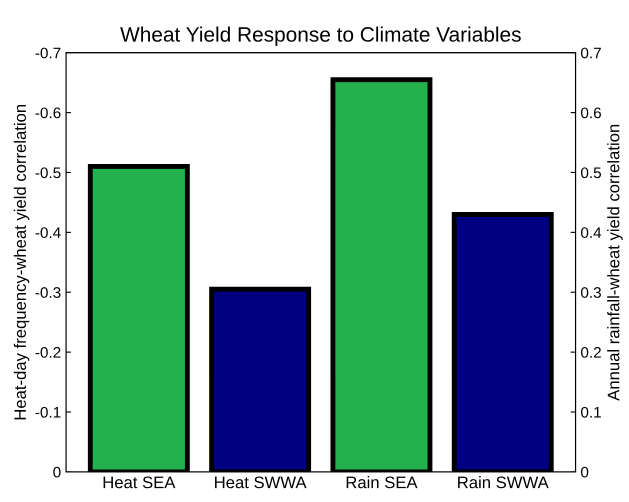  What do you see at coordinates (48, 292) in the screenshot?
I see `y-tick-label: -0.3` at bounding box center [48, 292].